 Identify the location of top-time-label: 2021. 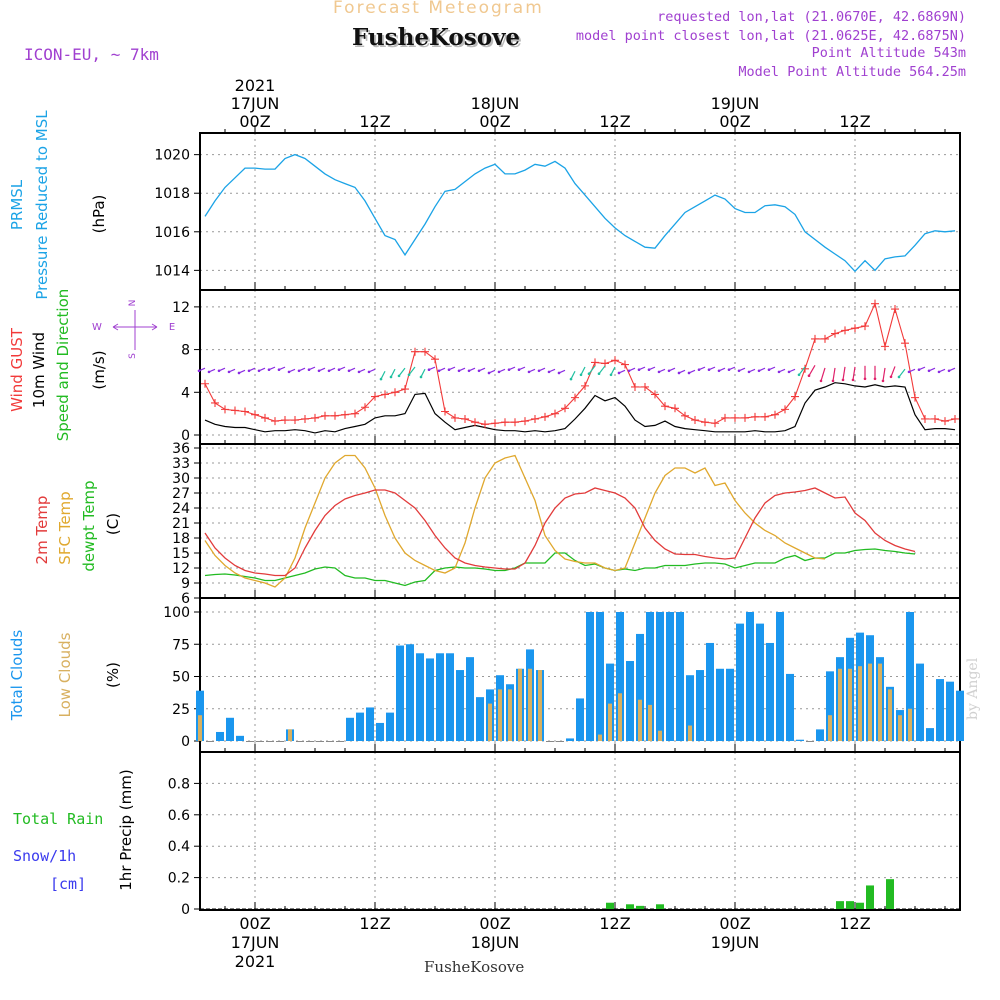
(255, 85).